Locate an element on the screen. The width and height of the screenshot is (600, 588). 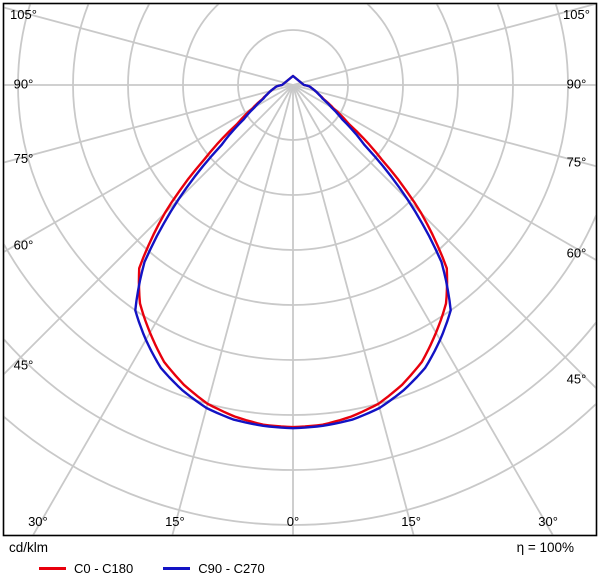
legend-item-c90-c270: C90 - C270 is located at coordinates (214, 568).